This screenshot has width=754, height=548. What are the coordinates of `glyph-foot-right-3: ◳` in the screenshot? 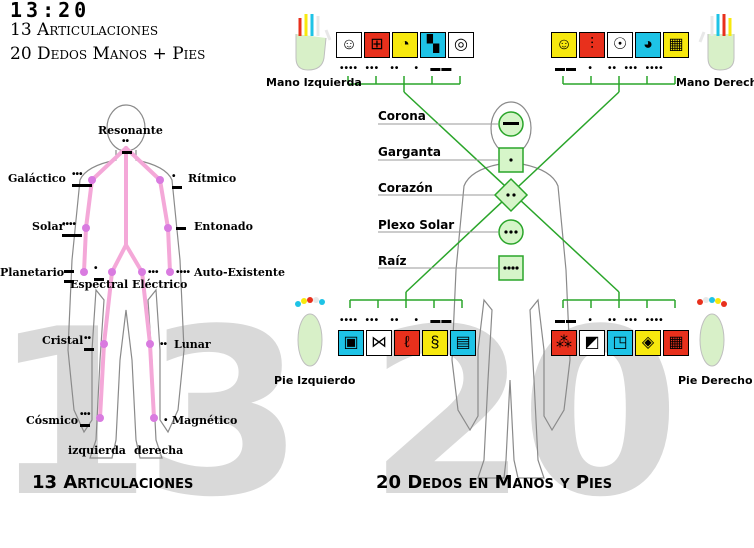 It's located at (620, 343).